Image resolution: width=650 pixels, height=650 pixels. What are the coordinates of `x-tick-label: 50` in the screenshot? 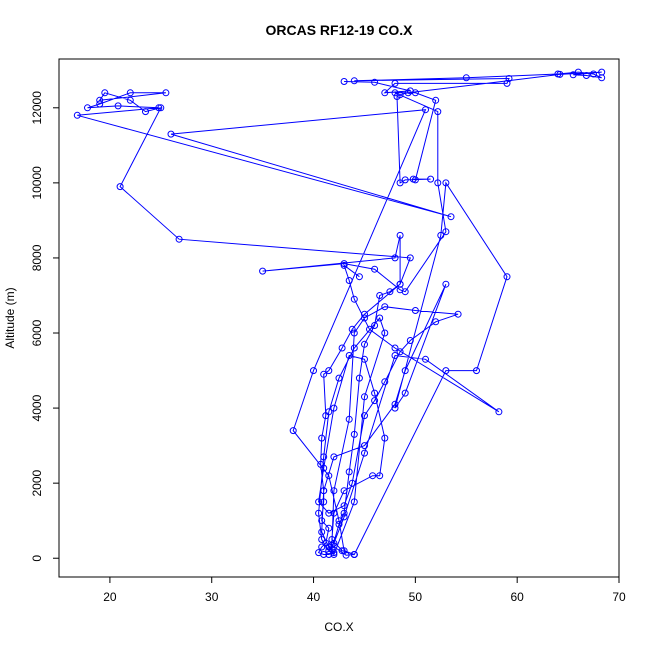 It's located at (416, 597).